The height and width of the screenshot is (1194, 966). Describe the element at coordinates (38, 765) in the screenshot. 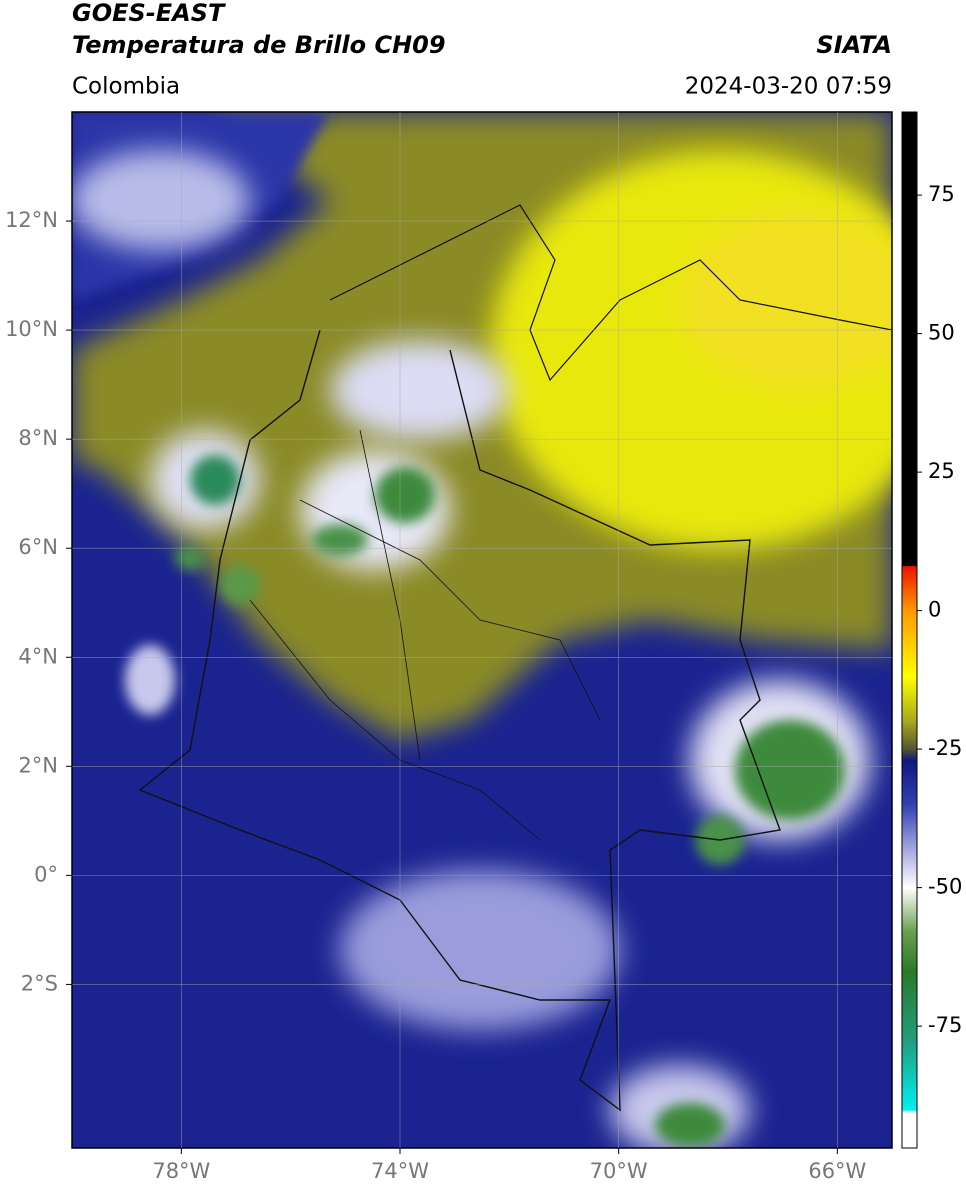

I see `y-tick-label: 2°N` at that location.